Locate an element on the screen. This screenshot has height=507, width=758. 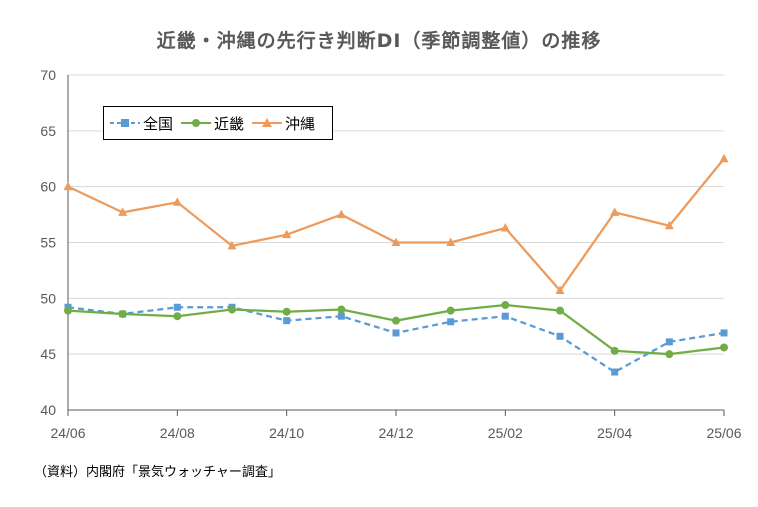
x-tick-label: 25/02 is located at coordinates (505, 433).